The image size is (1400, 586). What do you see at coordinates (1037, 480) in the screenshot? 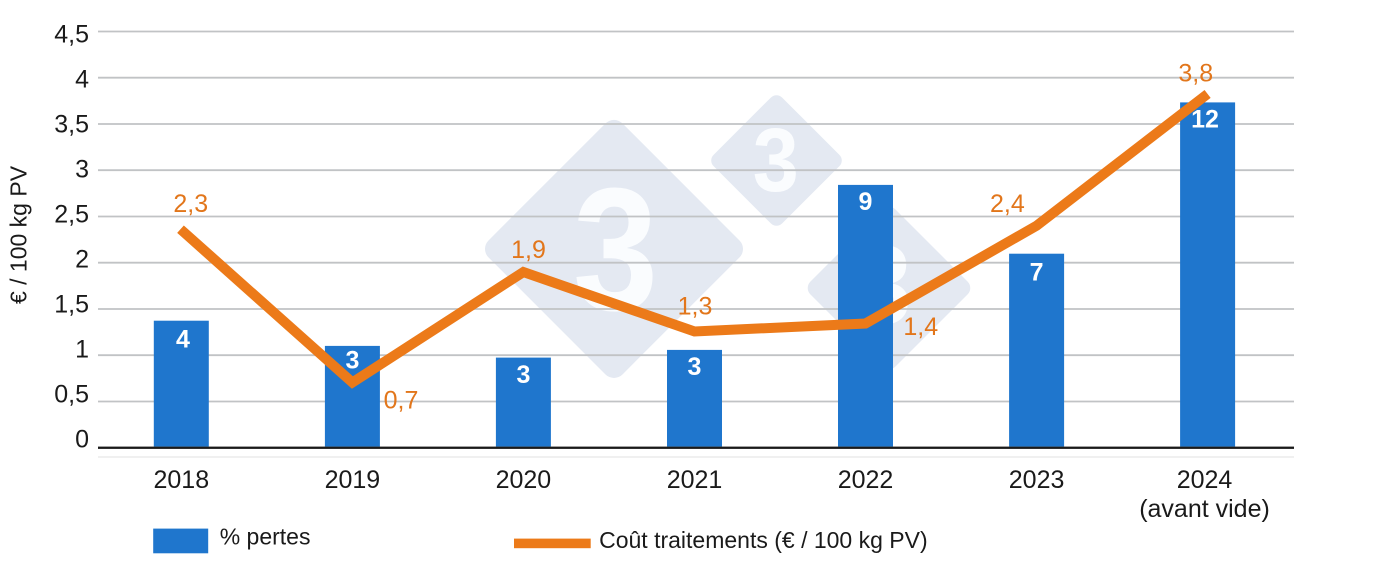
I see `svg-text: 2023` at bounding box center [1037, 480].